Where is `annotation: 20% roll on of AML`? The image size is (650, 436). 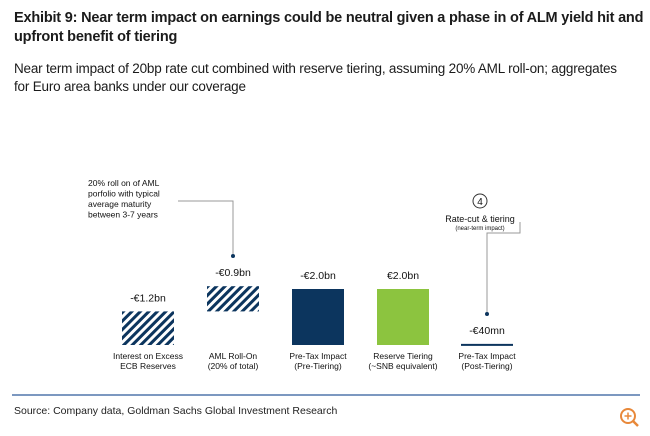
annotation: 20% roll on of AML is located at coordinates (124, 183).